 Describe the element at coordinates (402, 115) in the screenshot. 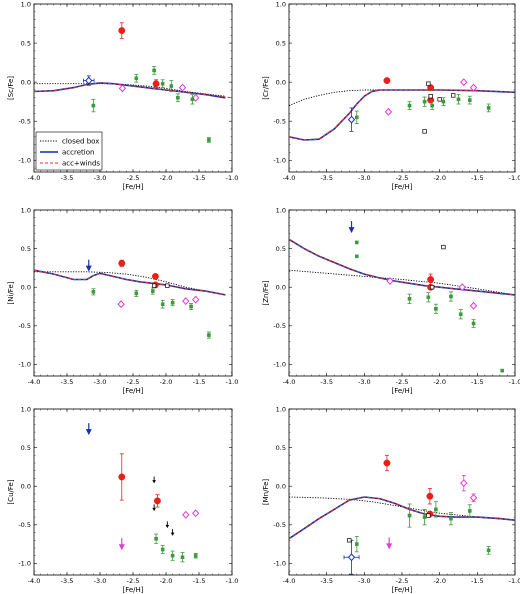

I see `curve-accretion` at that location.